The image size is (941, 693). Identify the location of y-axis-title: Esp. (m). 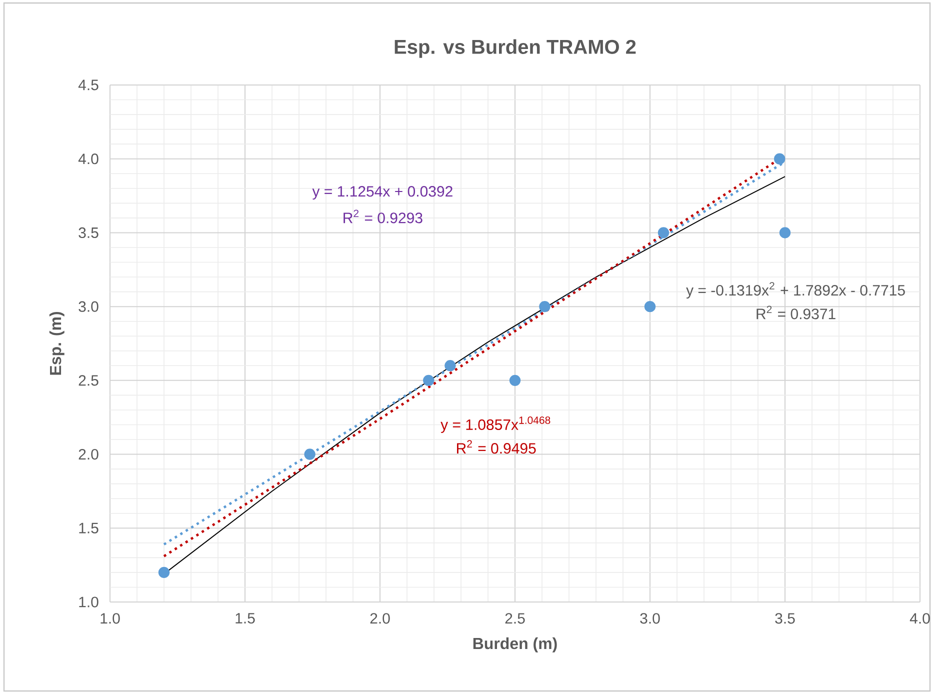
(56, 343).